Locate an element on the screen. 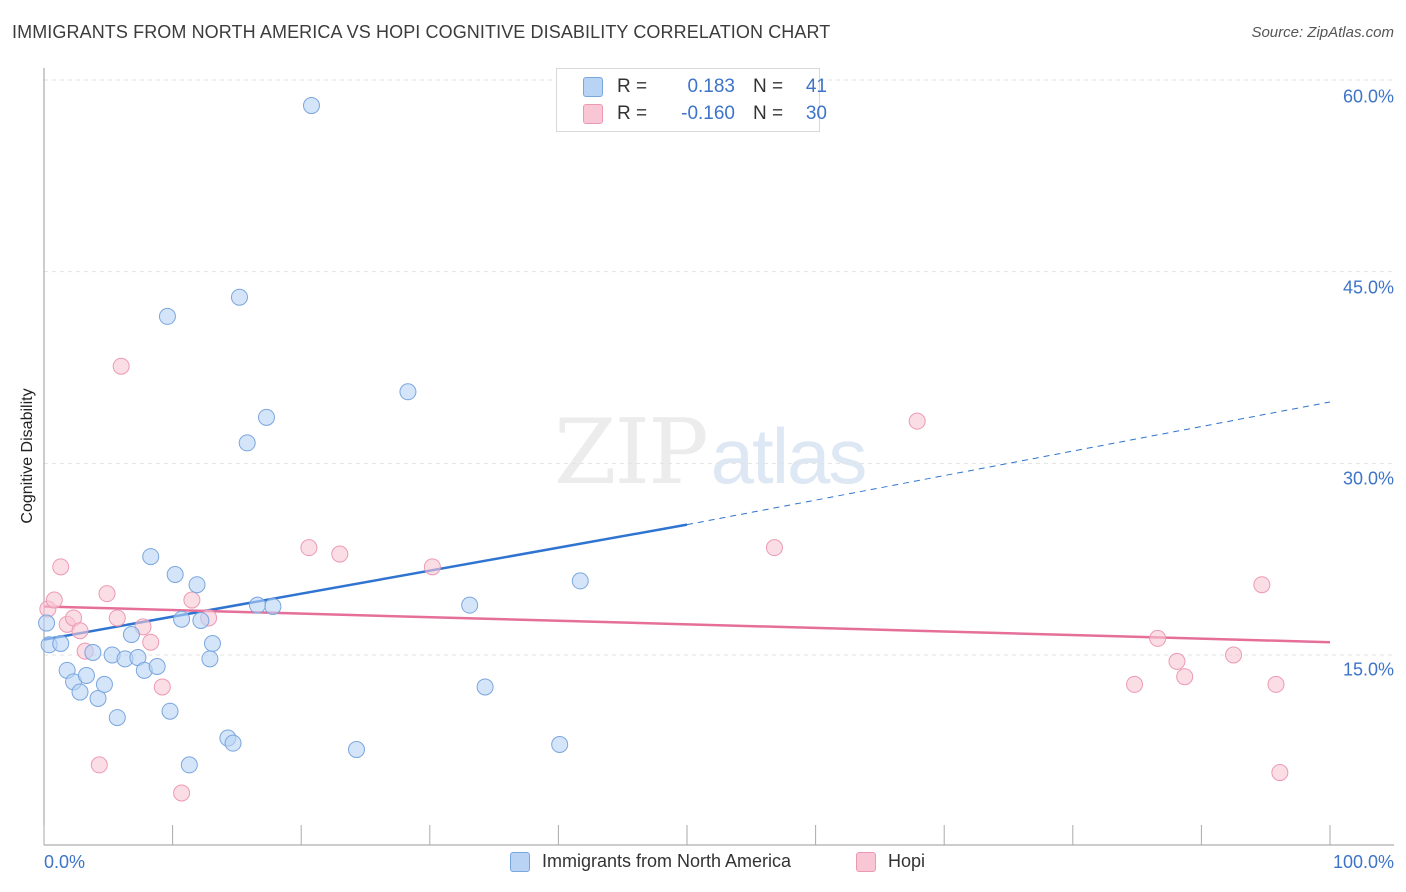 This screenshot has height=892, width=1406. y-tick-label-30: 30.0% is located at coordinates (1368, 478).